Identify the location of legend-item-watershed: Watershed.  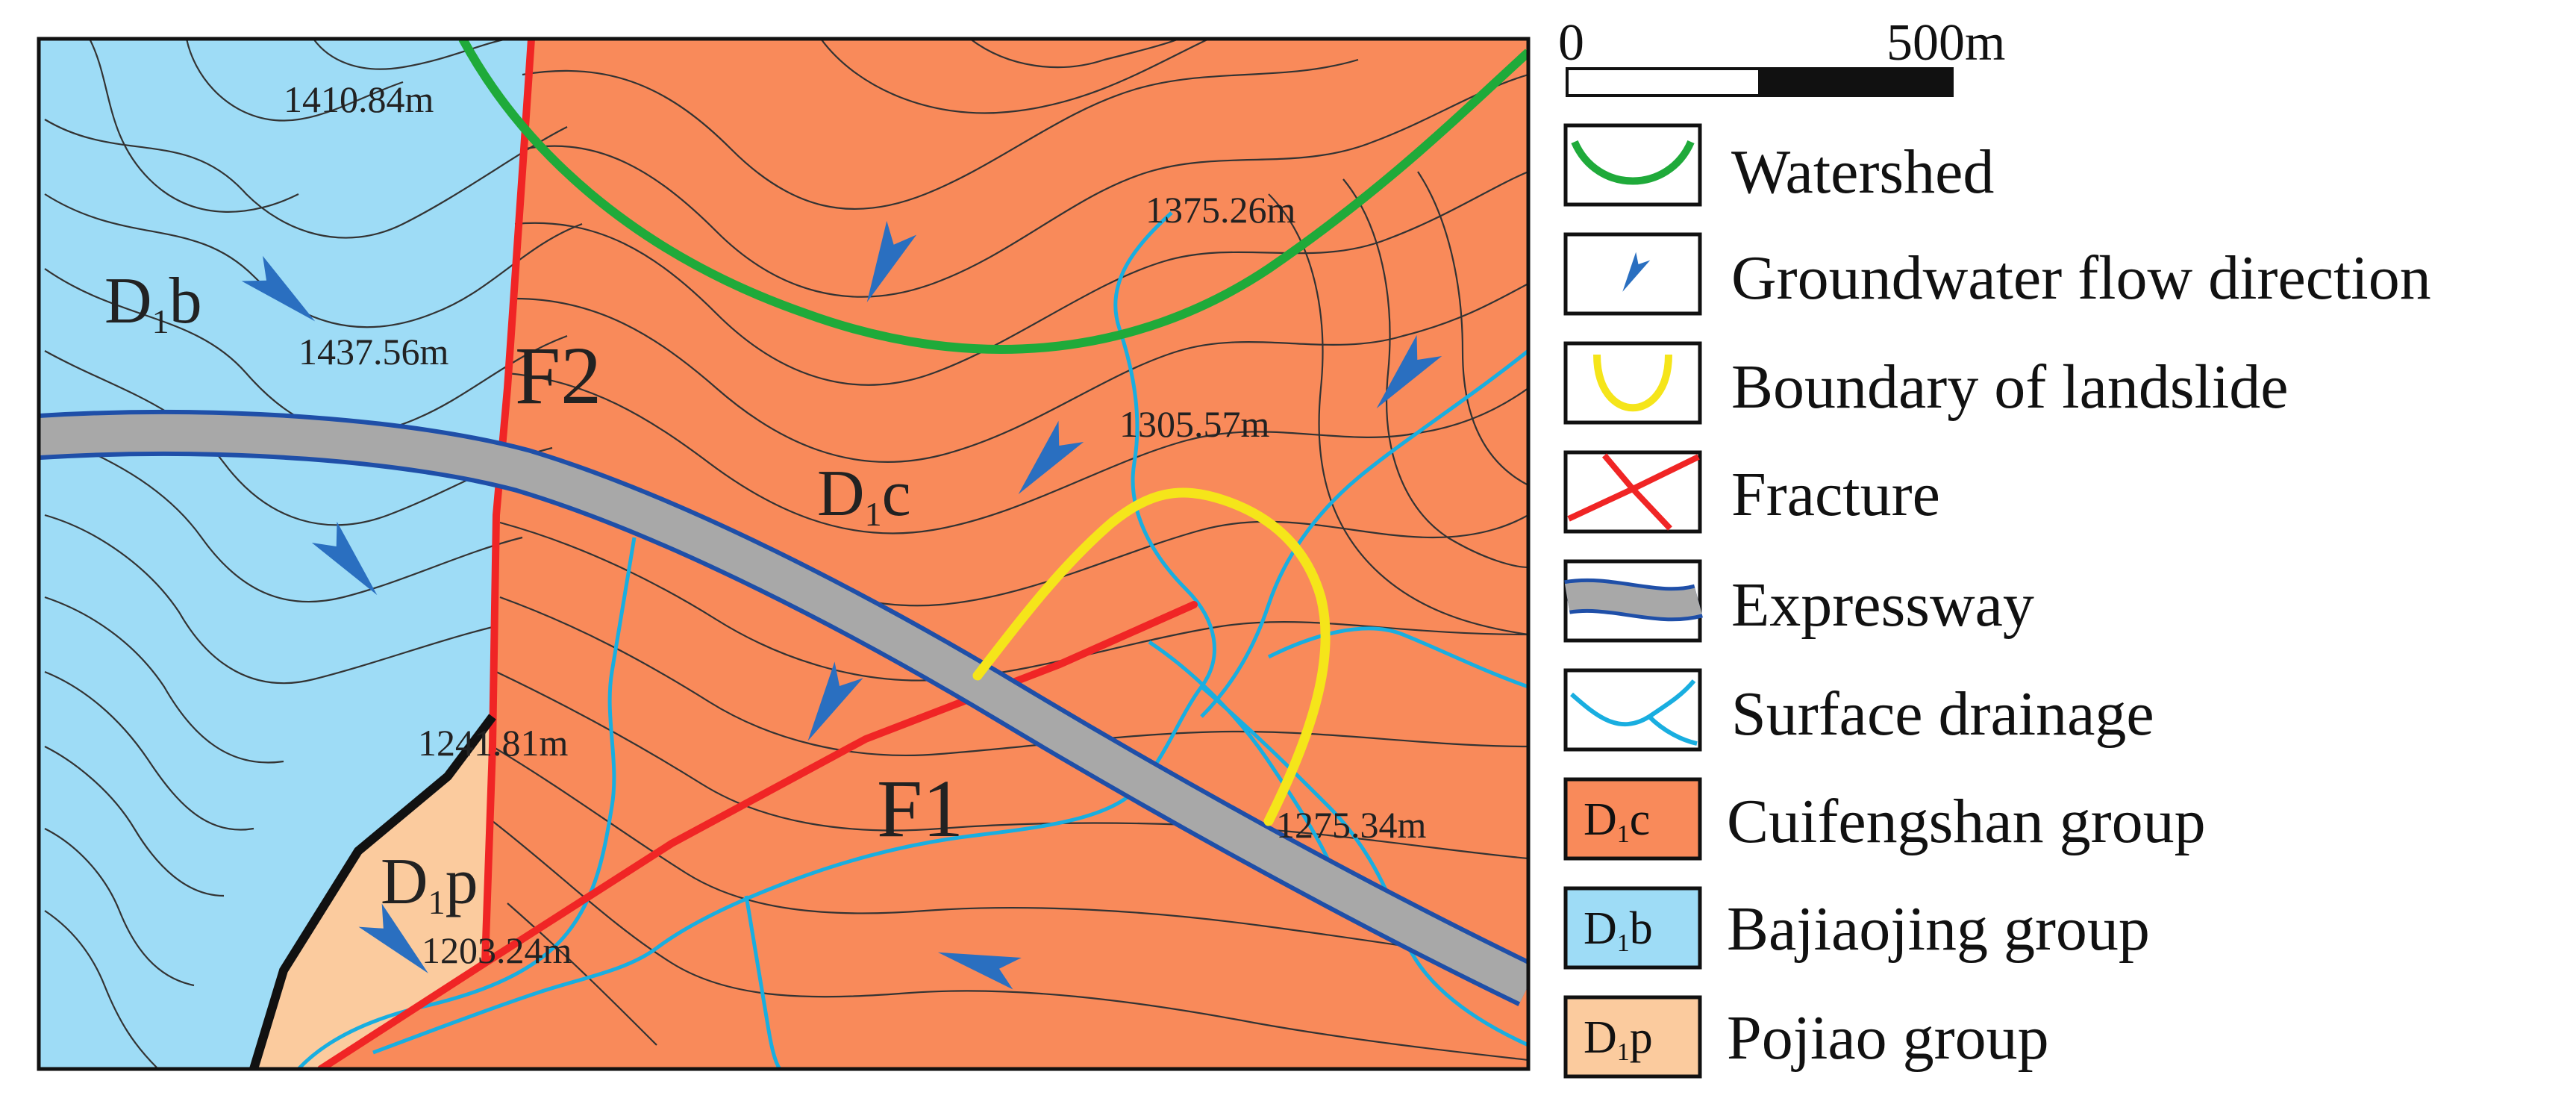
(1778, 165).